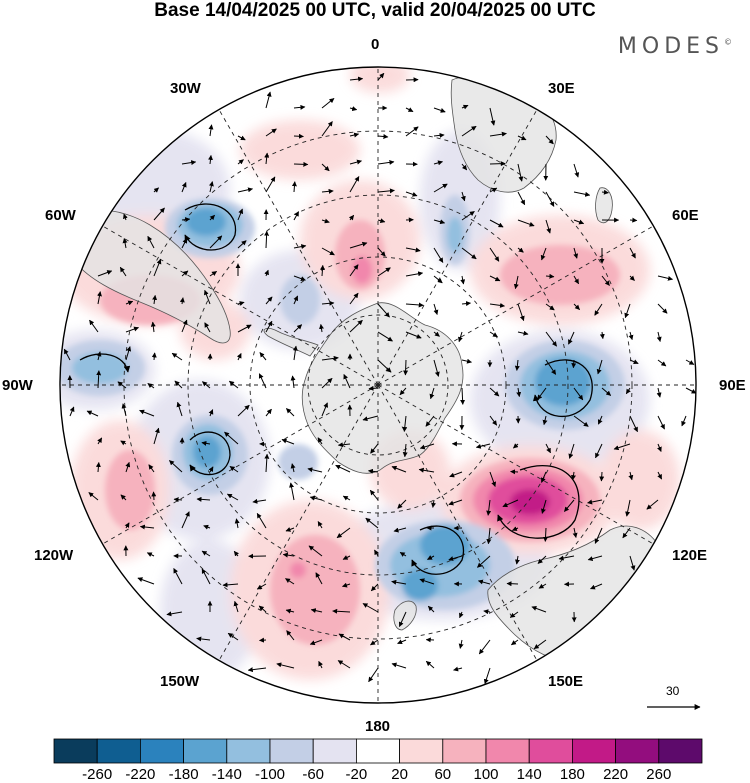 The image size is (750, 783). Describe the element at coordinates (17, 385) in the screenshot. I see `lon-label-90w: 90W` at that location.